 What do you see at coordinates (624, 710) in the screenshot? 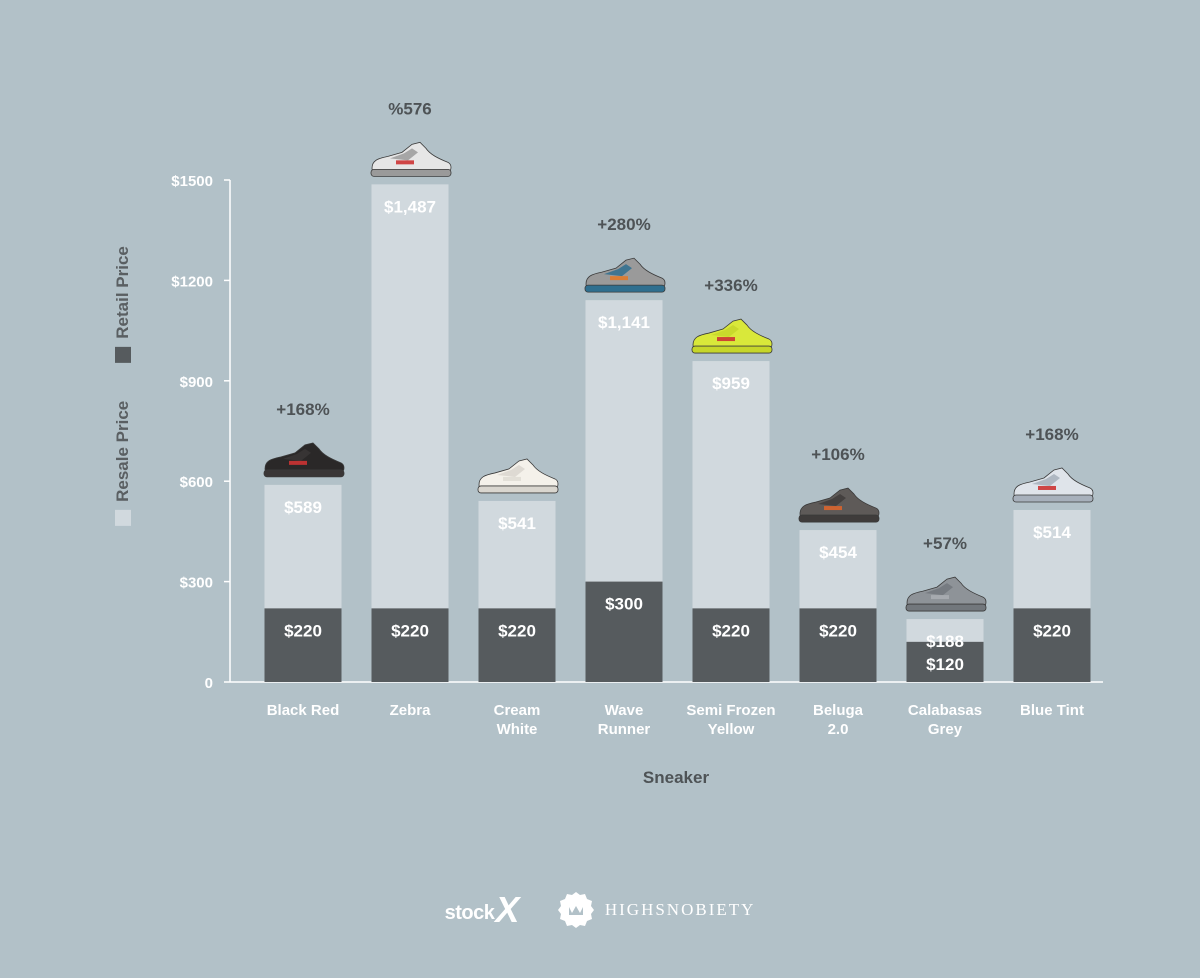
I see `x-tick-label: Wave` at bounding box center [624, 710].